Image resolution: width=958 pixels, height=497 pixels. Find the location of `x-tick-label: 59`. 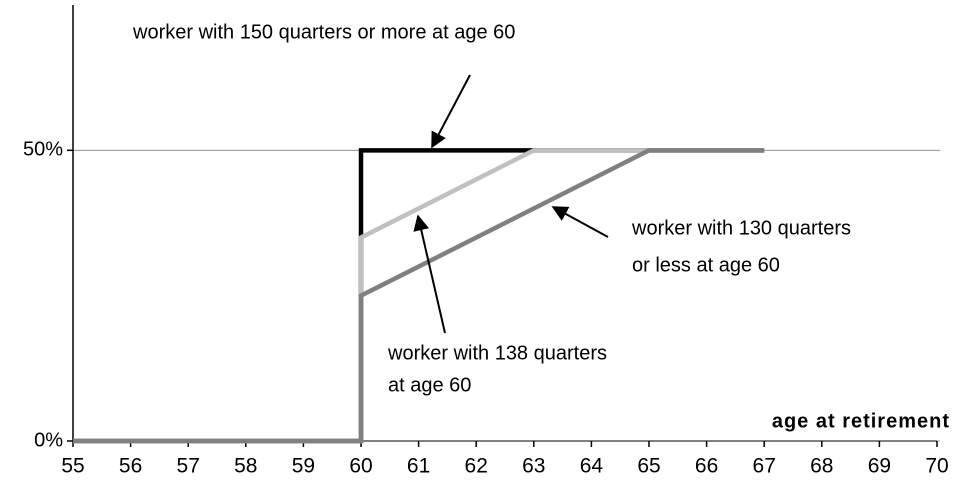

x-tick-label: 59 is located at coordinates (303, 466).